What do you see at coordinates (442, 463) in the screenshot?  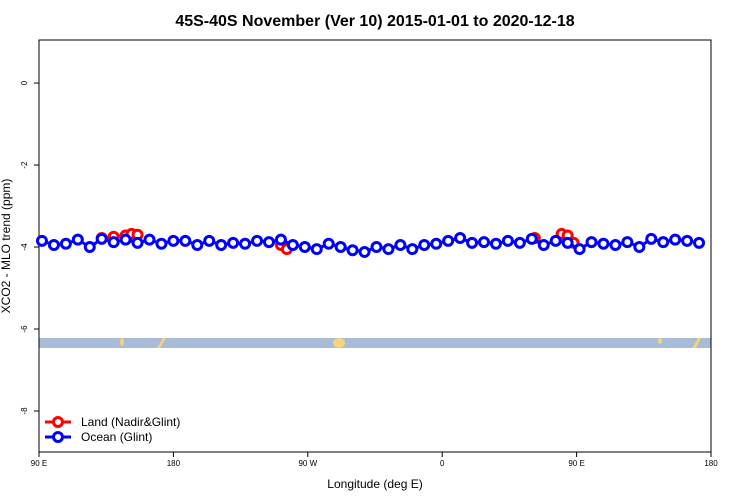 I see `x-tick-label: 0` at bounding box center [442, 463].